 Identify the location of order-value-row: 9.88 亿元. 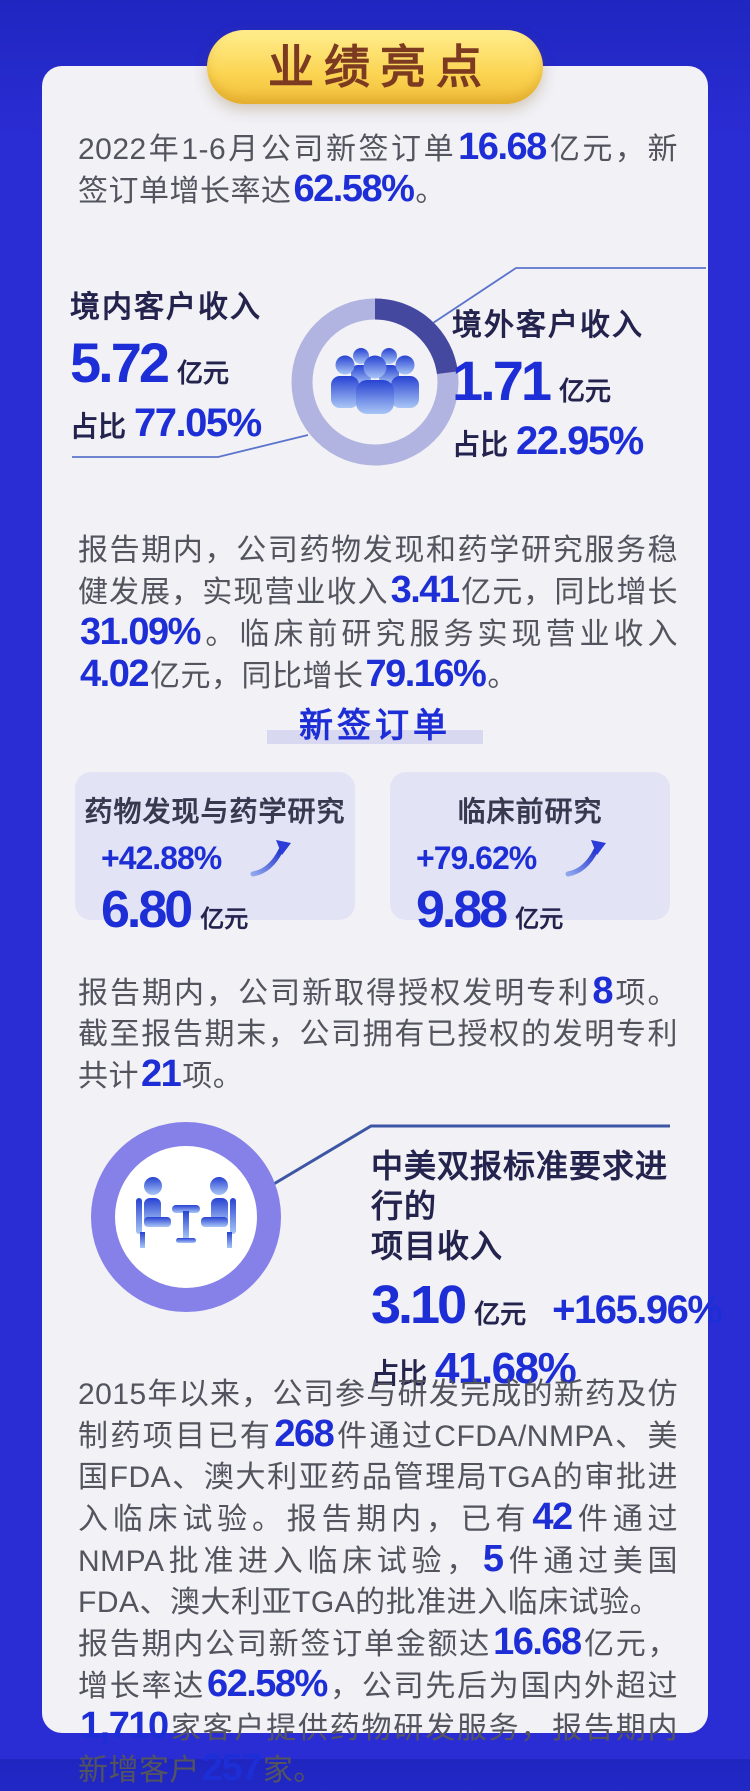
(543, 910).